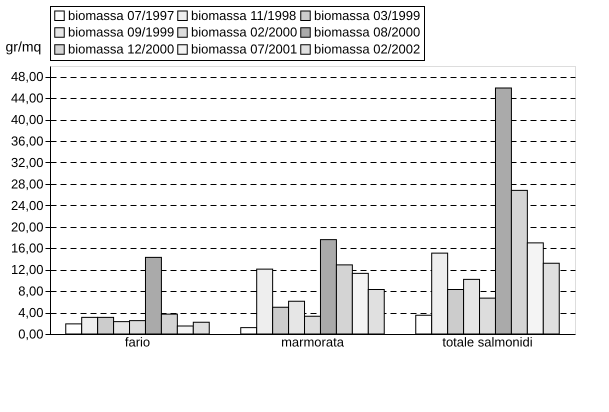 Image resolution: width=609 pixels, height=412 pixels. Describe the element at coordinates (31, 312) in the screenshot. I see `y-tick-label: 4,00` at that location.